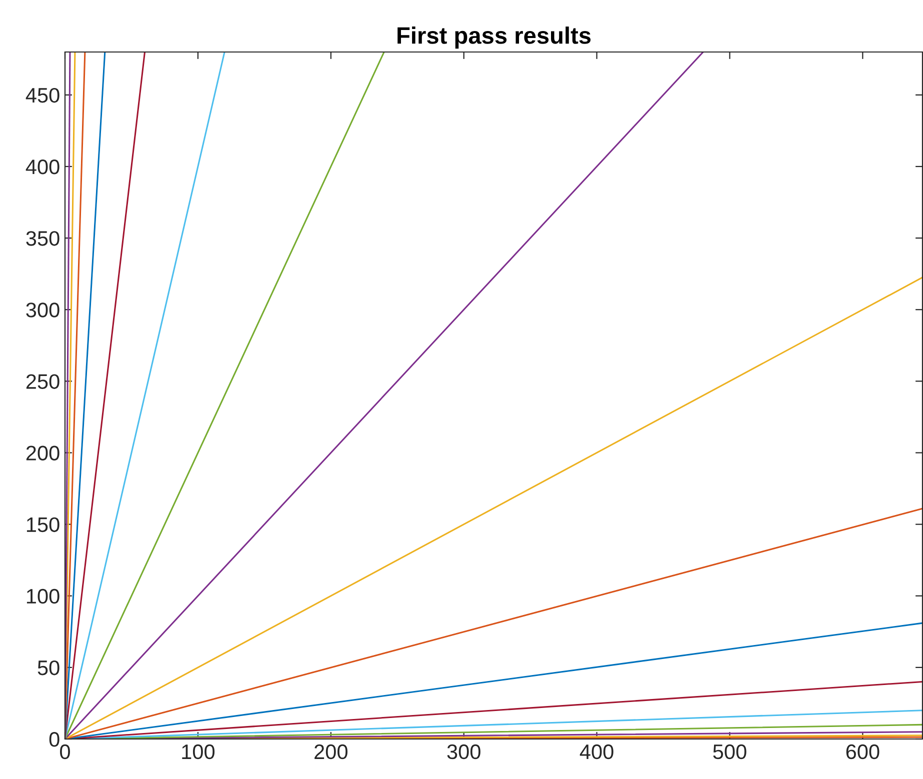 Image resolution: width=923 pixels, height=779 pixels. What do you see at coordinates (597, 752) in the screenshot?
I see `x-tick-label: 400` at bounding box center [597, 752].